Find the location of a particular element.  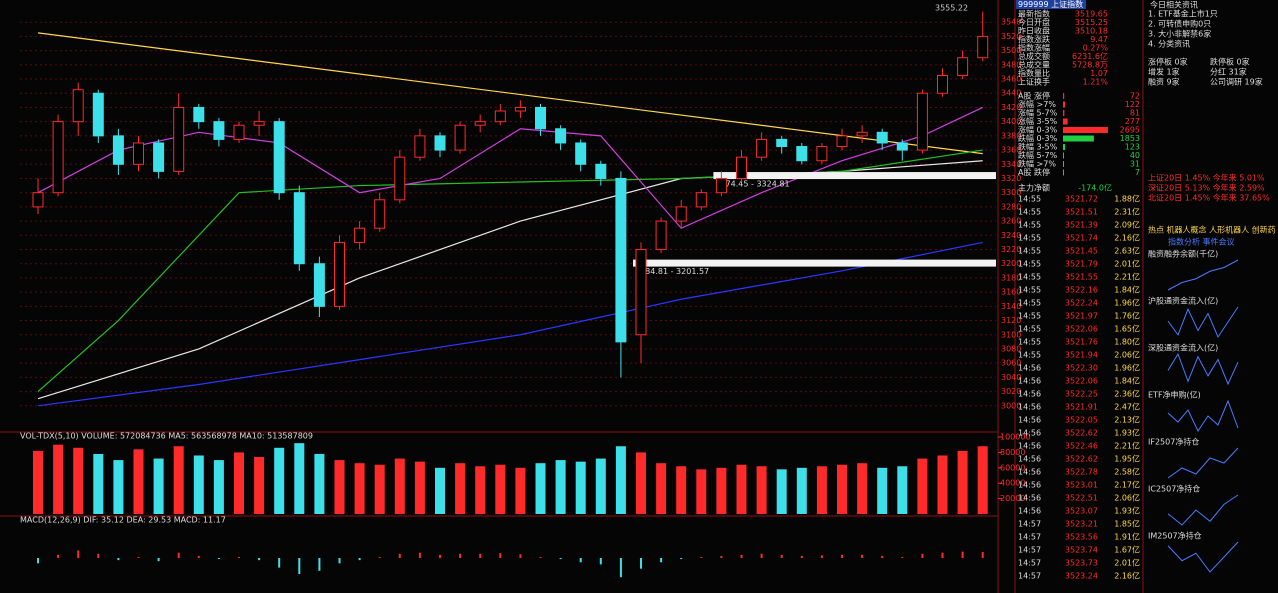

news-item: 2. 可转债申购0只 is located at coordinates (1179, 24).